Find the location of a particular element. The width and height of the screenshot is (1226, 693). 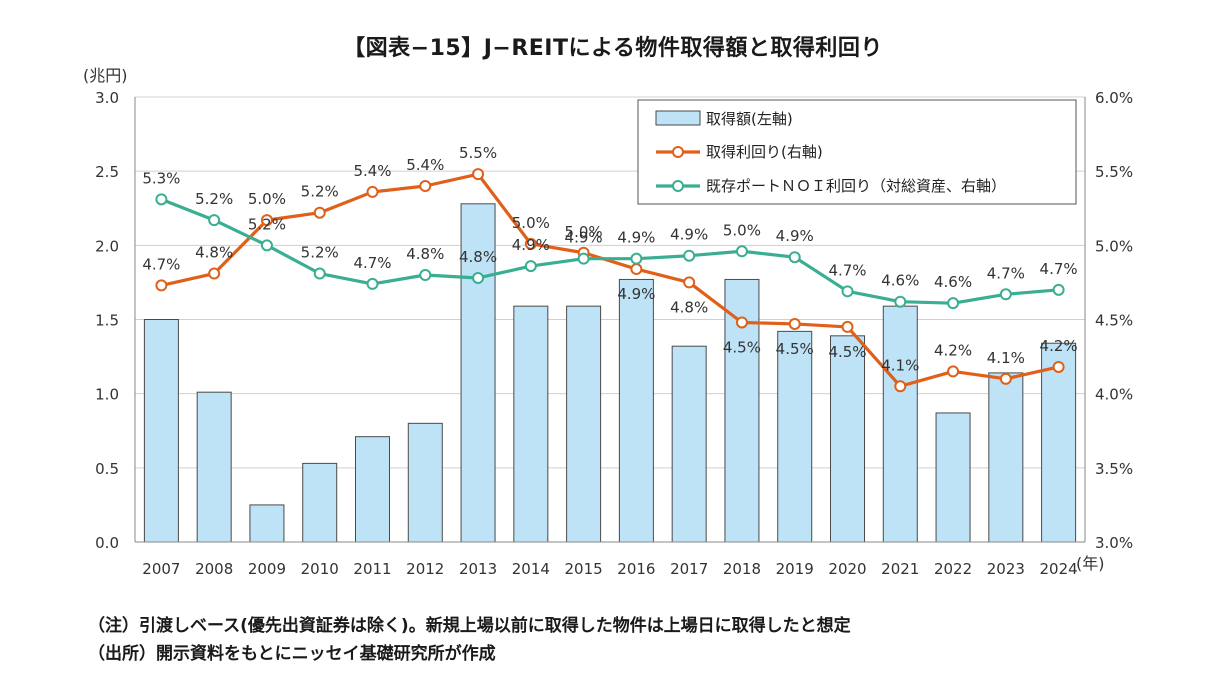

right-tick-label: 4.5% is located at coordinates (1114, 321).